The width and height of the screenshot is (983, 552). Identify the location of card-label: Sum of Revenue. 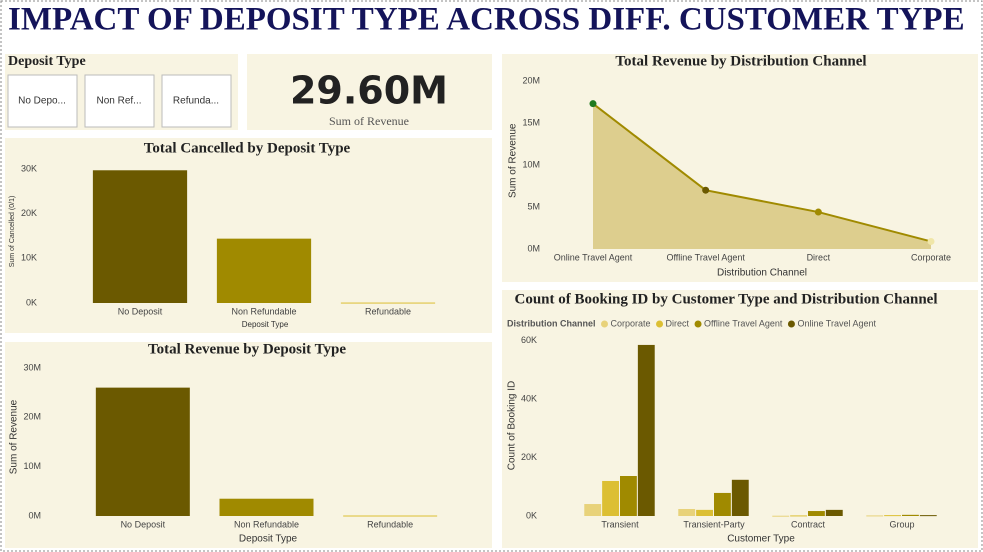
(369, 121).